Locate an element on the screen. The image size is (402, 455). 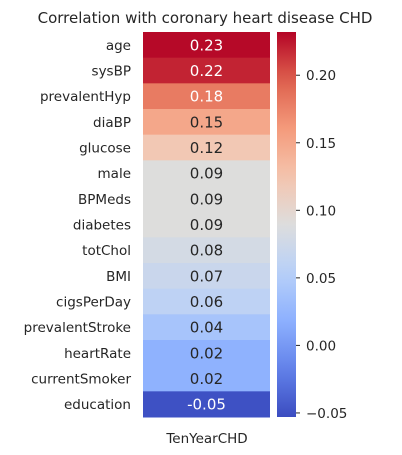
row-label: heartRate is located at coordinates (97, 354).